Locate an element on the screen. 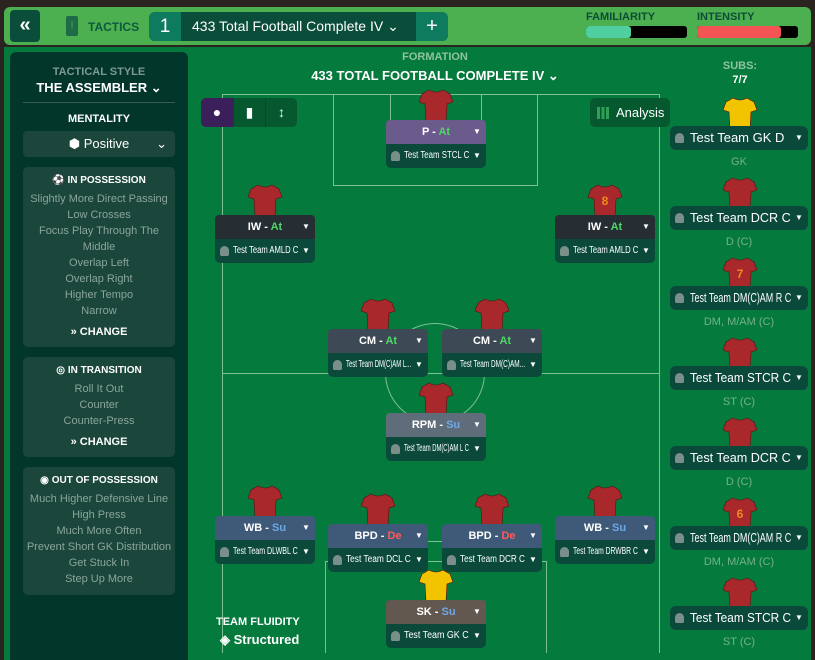 The height and width of the screenshot is (660, 815). instruction-item: Counter-Press is located at coordinates (99, 421).